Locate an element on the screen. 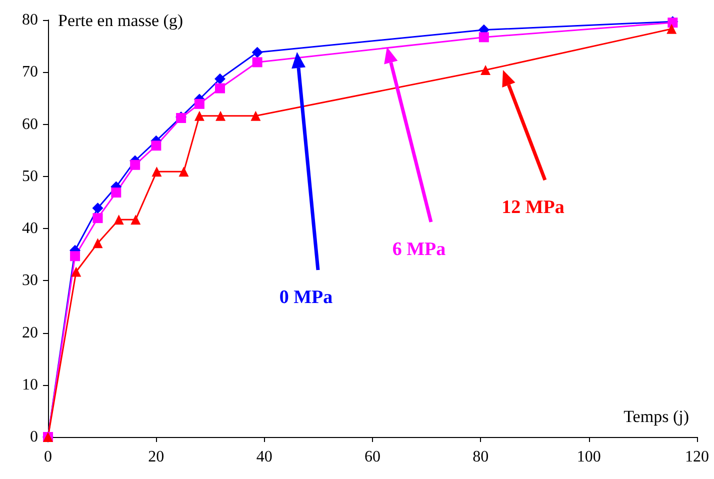  y-tick-label: 70 is located at coordinates (30, 72).